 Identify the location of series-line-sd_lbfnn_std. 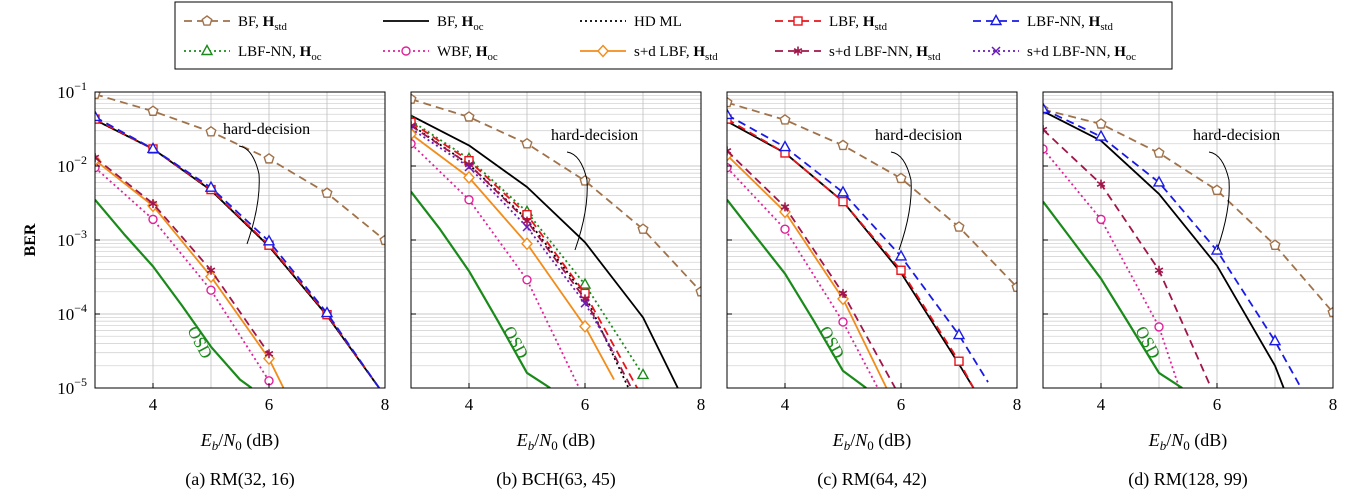
(1128, 258).